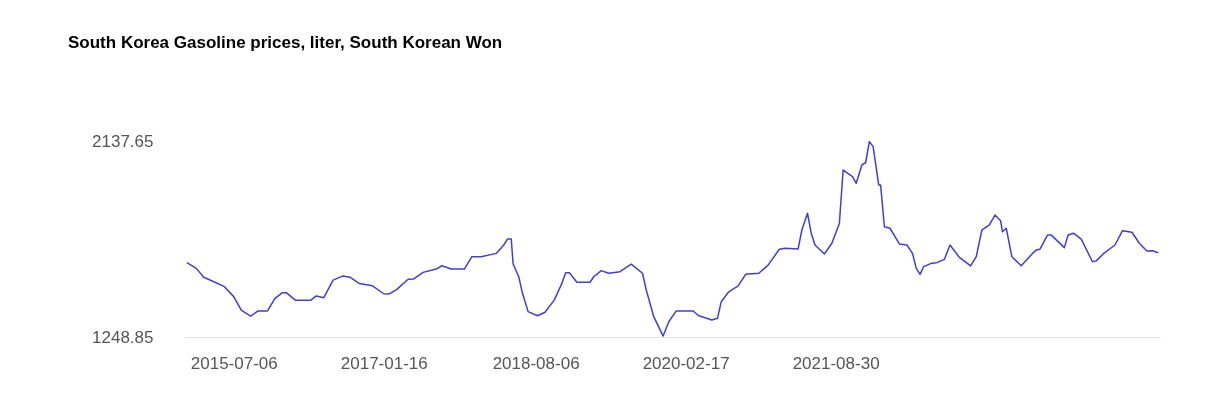 The height and width of the screenshot is (406, 1222). I want to click on x-tick-label: 2015-07-06, so click(234, 363).